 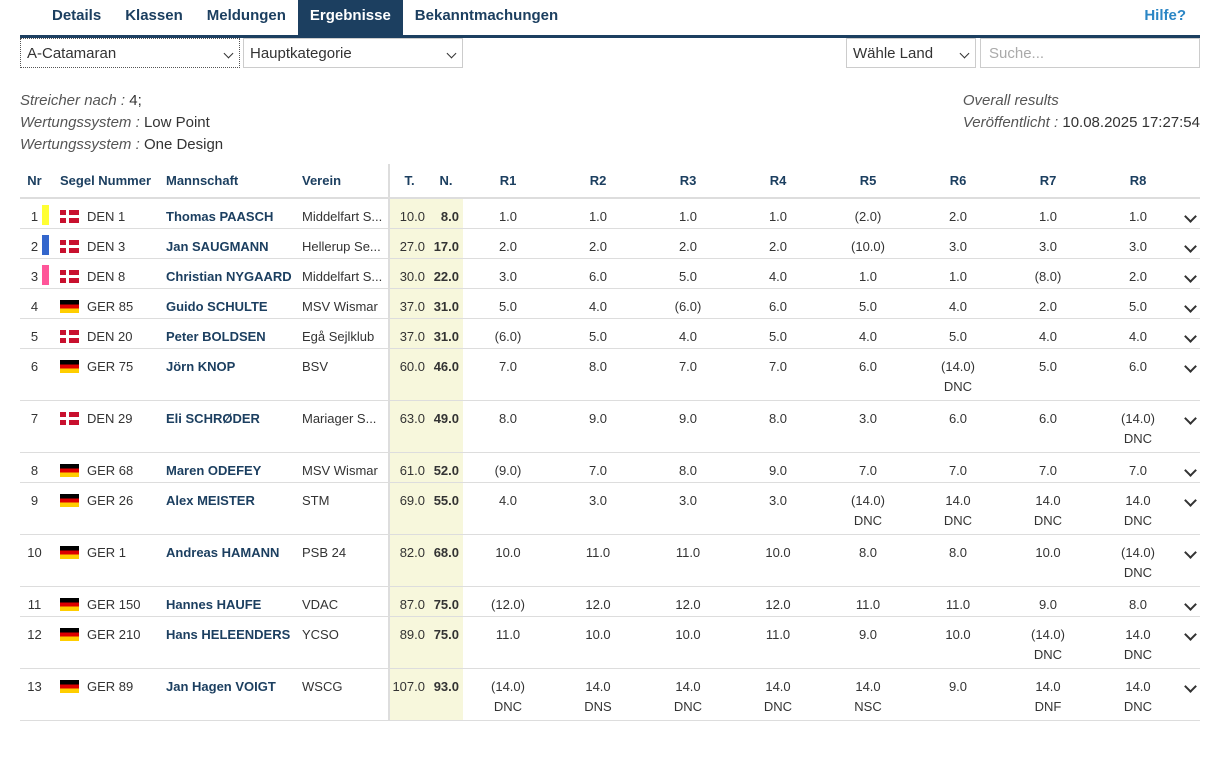 I want to click on col-r2: R2, so click(x=598, y=181).